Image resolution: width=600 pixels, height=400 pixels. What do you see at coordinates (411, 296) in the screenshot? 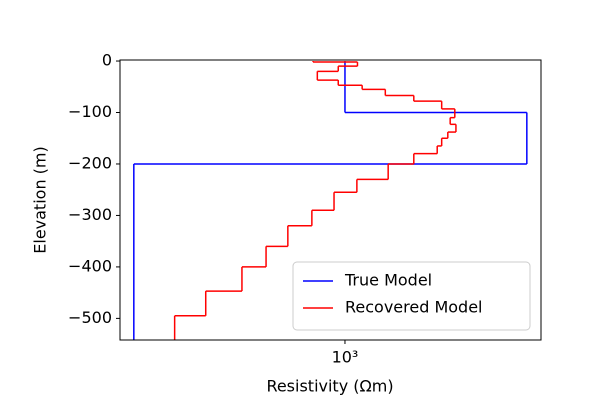
I see `legend-box` at bounding box center [411, 296].